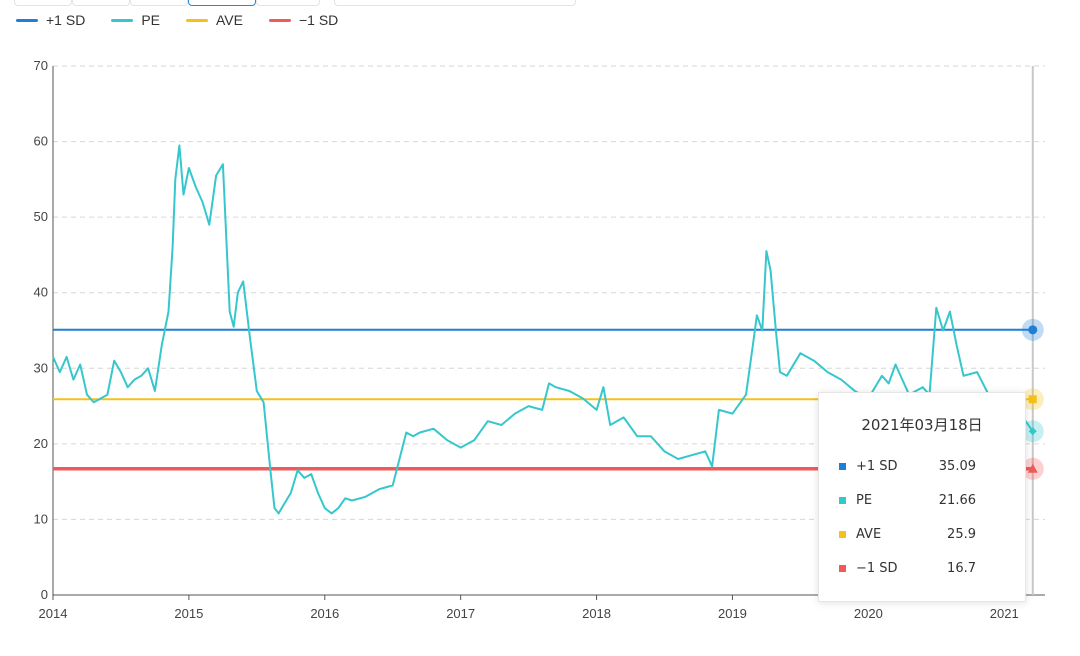 Image resolution: width=1080 pixels, height=656 pixels. Describe the element at coordinates (41, 443) in the screenshot. I see `y-tick-label: 20` at that location.